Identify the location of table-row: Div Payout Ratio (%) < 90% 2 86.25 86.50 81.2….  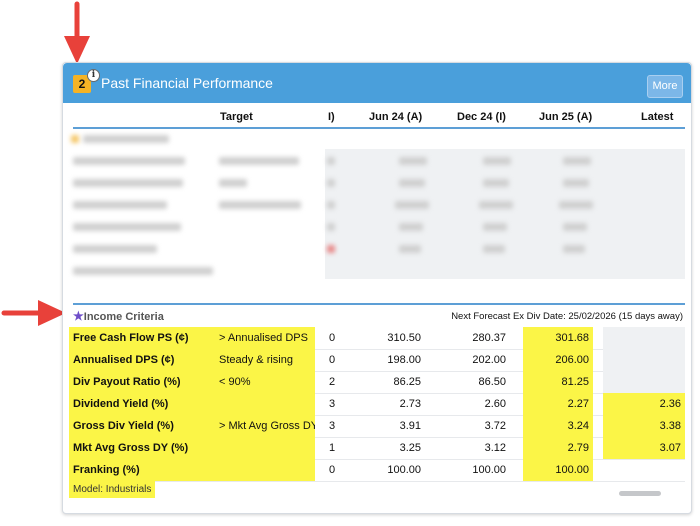
(377, 382).